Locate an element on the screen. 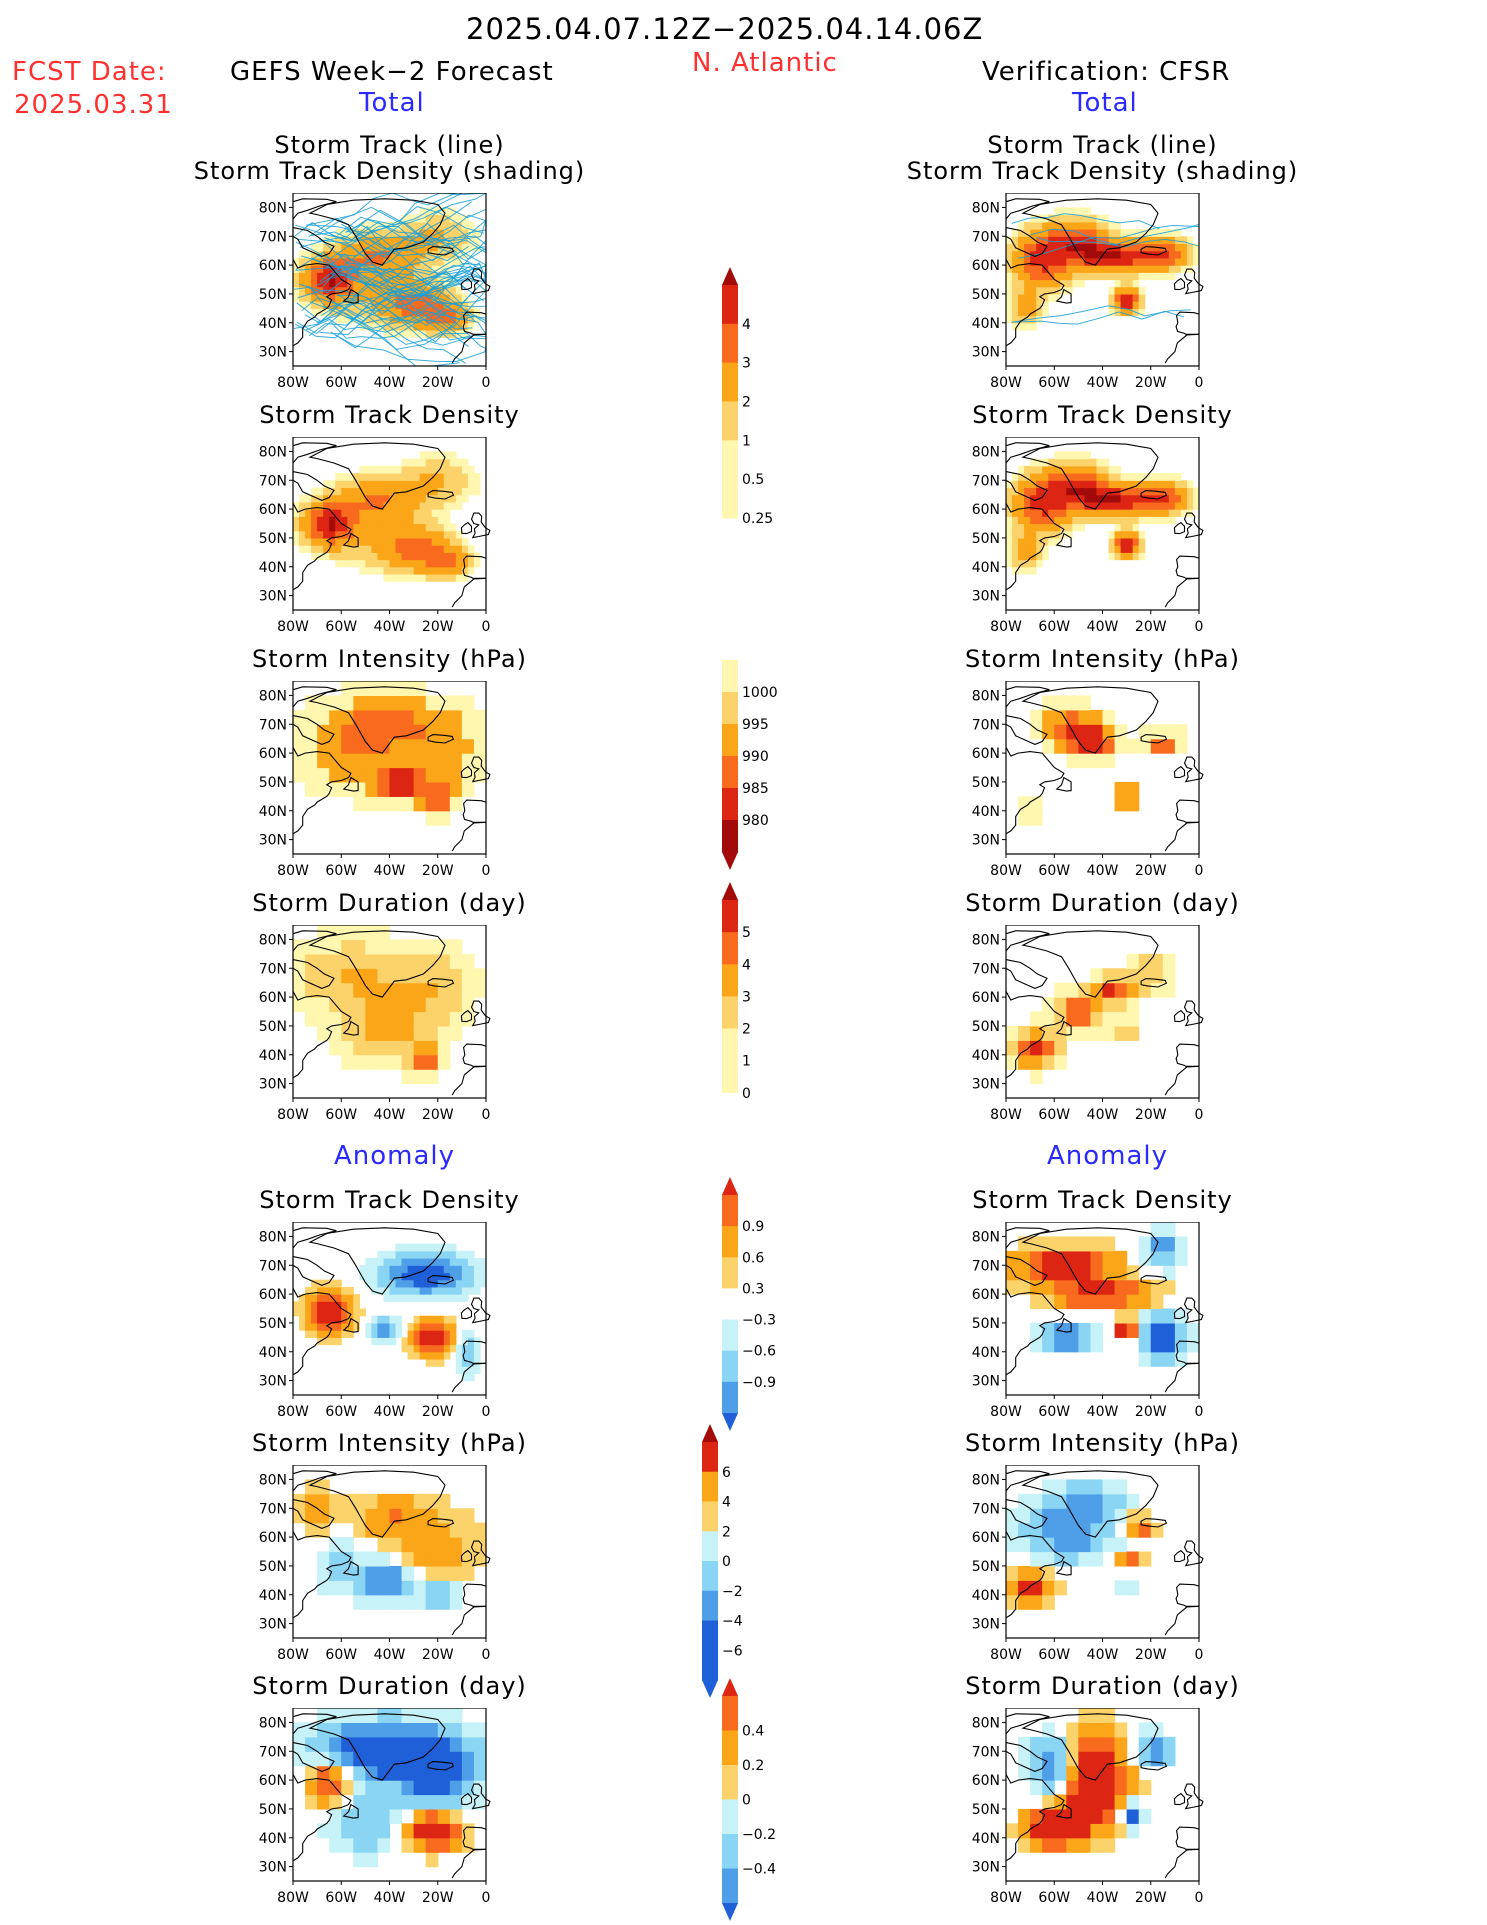 Image resolution: width=1487 pixels, height=1925 pixels. lat-tick-label: 50N is located at coordinates (273, 1324).